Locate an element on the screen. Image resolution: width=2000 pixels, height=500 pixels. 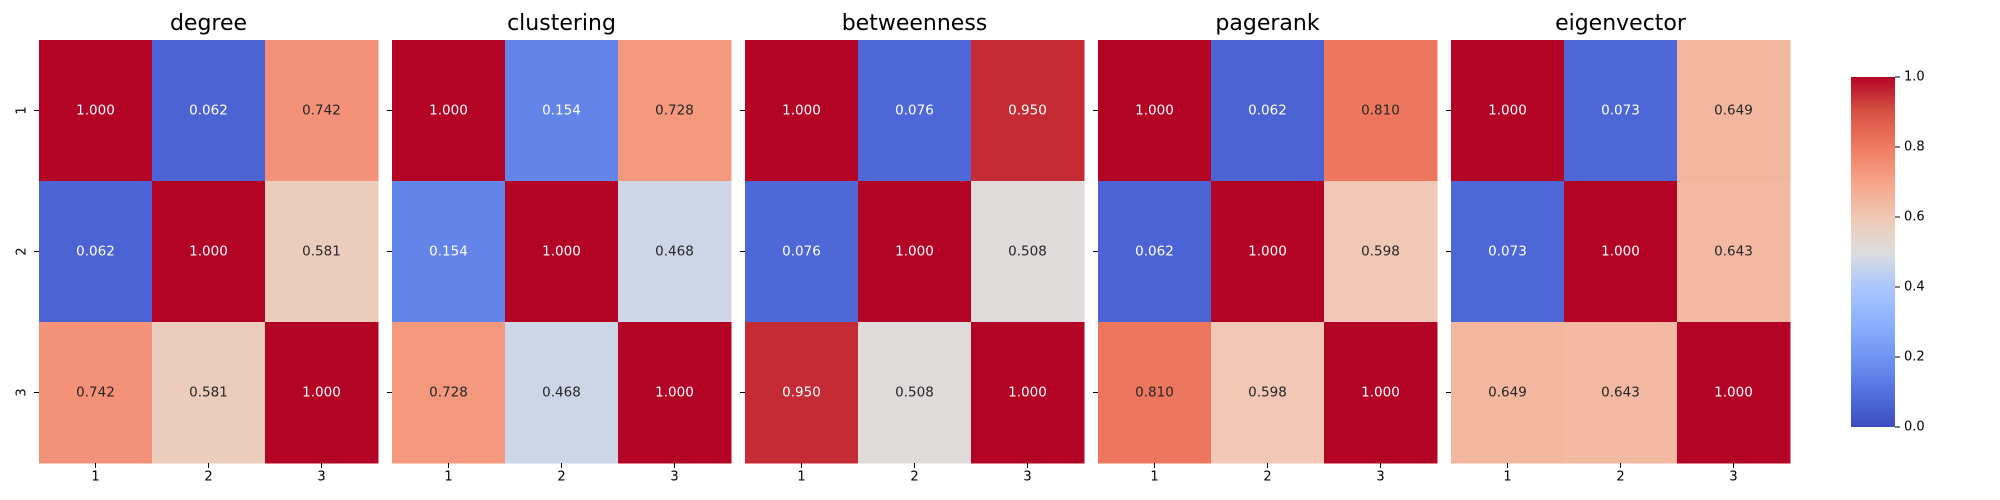
panel-title: betweenness is located at coordinates (915, 23).